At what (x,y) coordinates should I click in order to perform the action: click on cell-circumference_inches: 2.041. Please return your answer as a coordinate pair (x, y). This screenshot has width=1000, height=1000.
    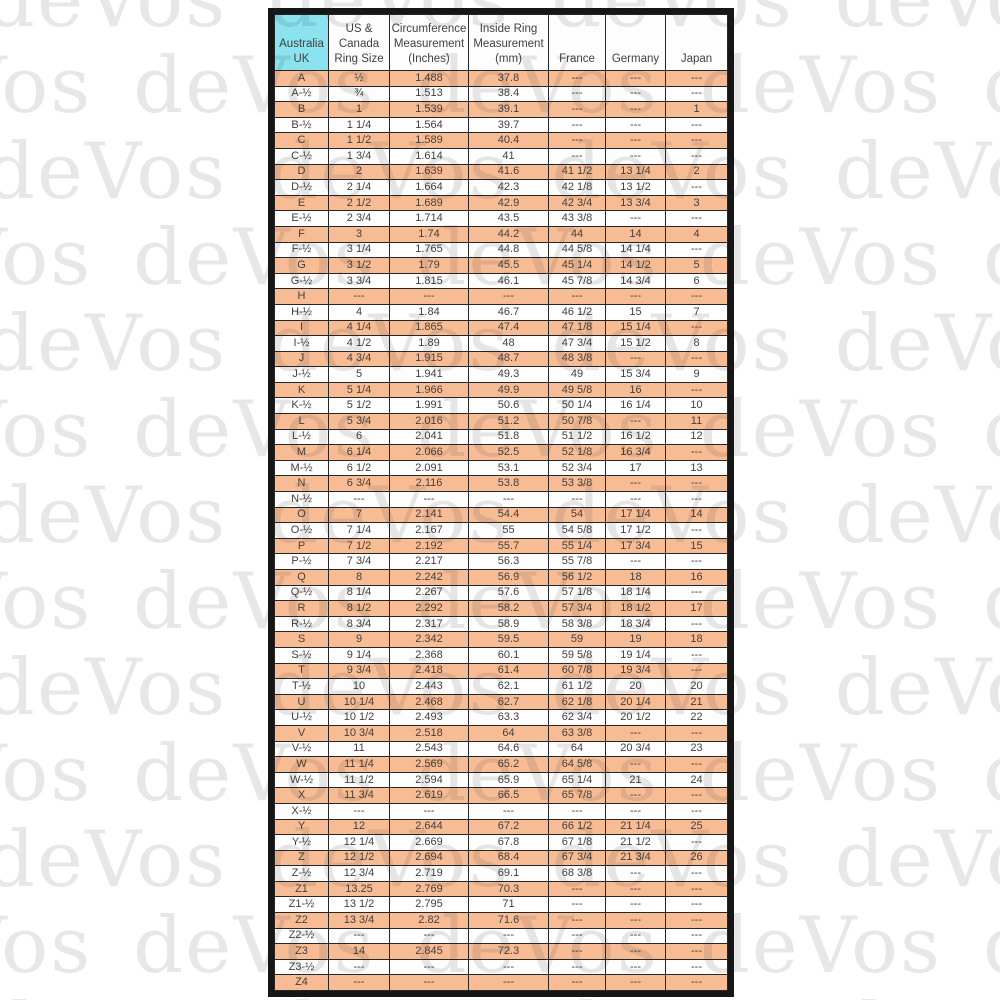
    Looking at the image, I should click on (429, 437).